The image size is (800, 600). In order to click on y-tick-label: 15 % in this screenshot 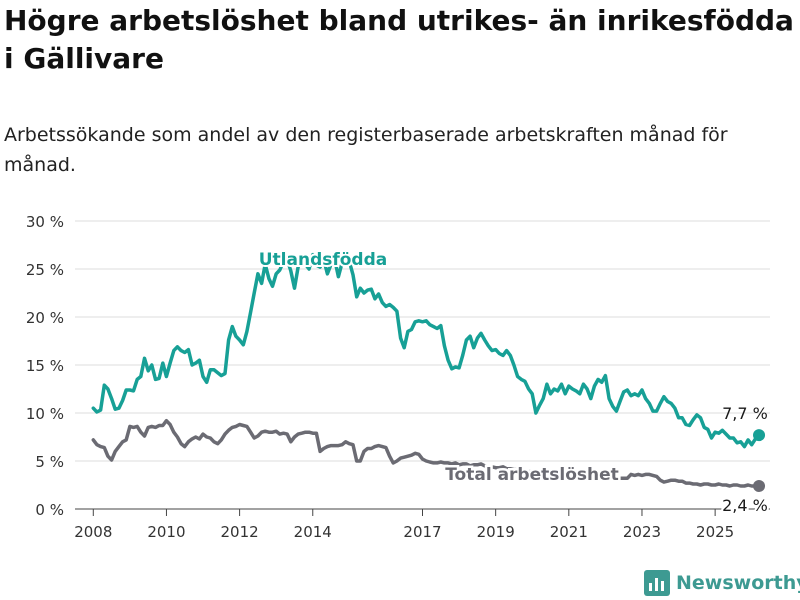, I will do `click(45, 366)`.